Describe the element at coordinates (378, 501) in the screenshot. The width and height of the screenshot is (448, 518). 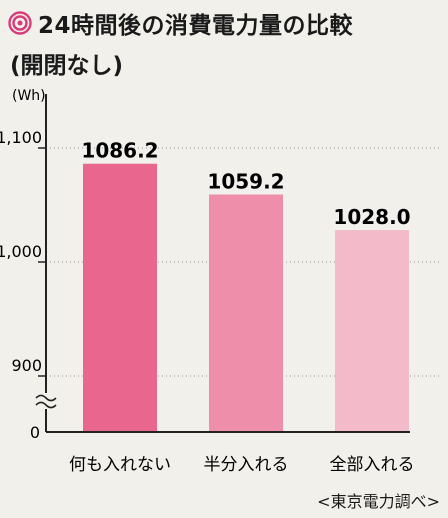
I see `source-note: <東京電力調べ>` at that location.